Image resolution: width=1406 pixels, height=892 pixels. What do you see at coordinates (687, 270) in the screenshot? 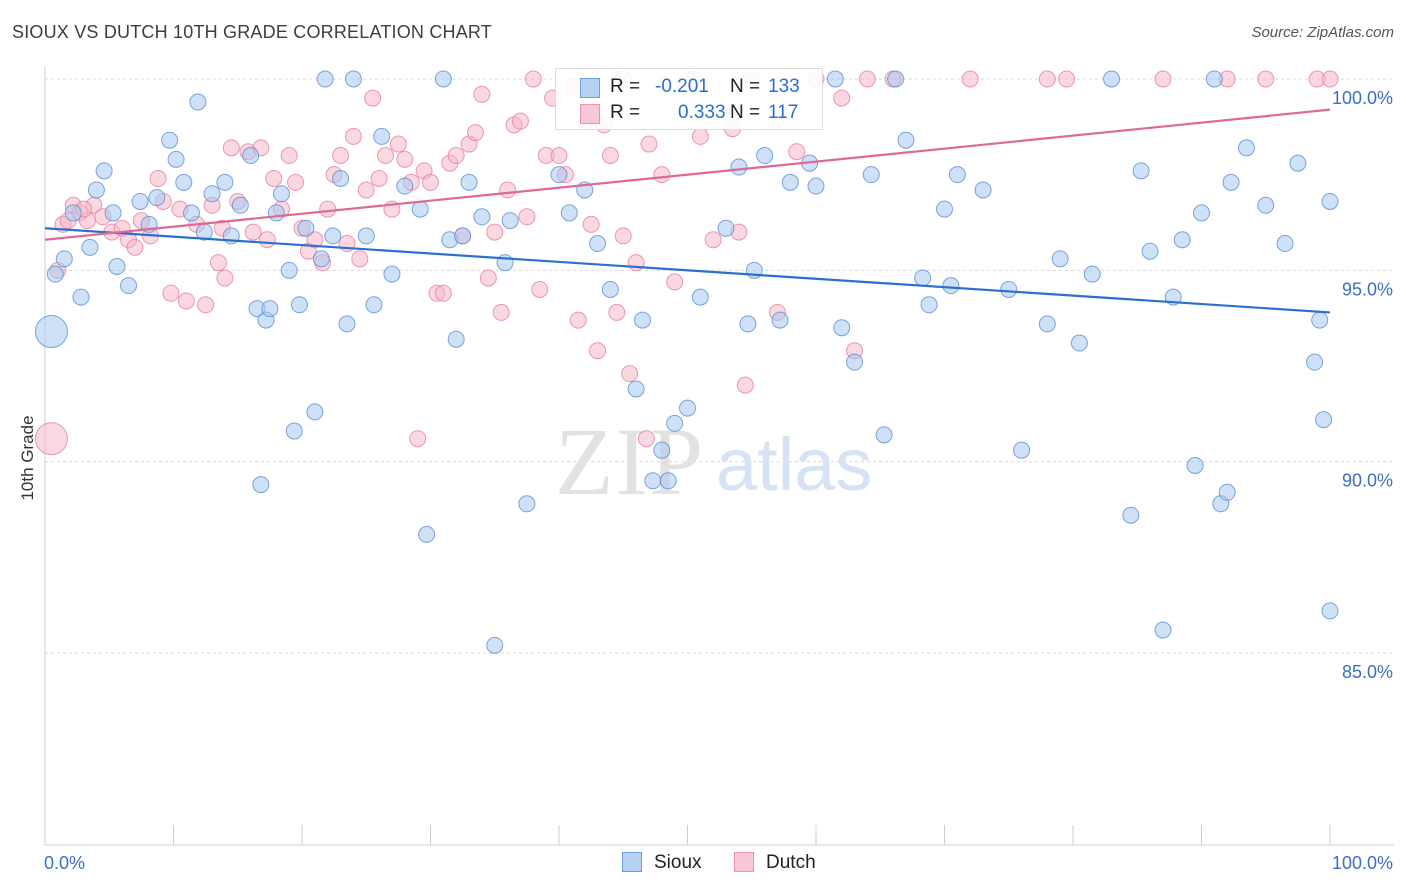
I see `sioux-trend-line` at bounding box center [687, 270].